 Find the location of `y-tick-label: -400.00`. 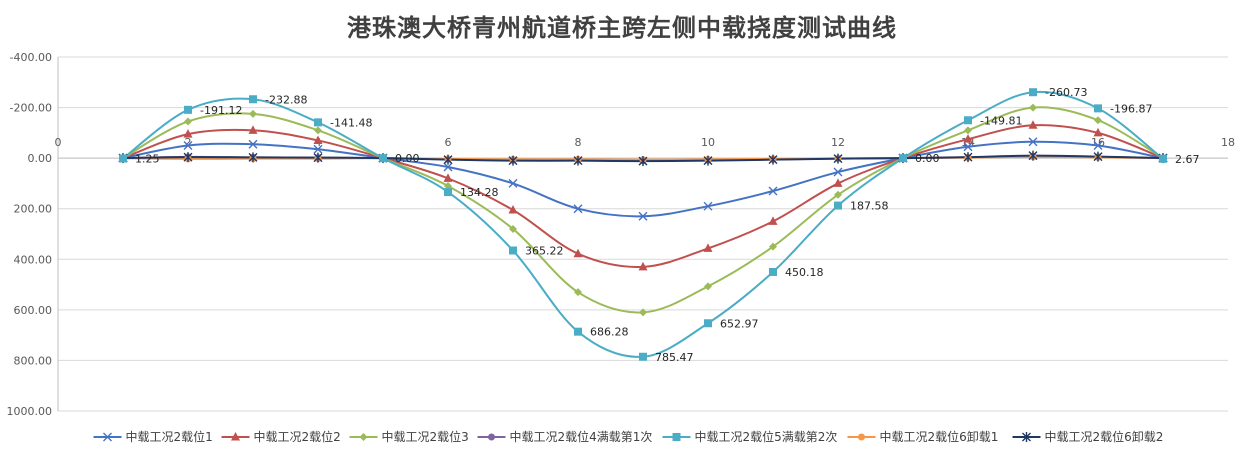

y-tick-label: -400.00 is located at coordinates (31, 57).